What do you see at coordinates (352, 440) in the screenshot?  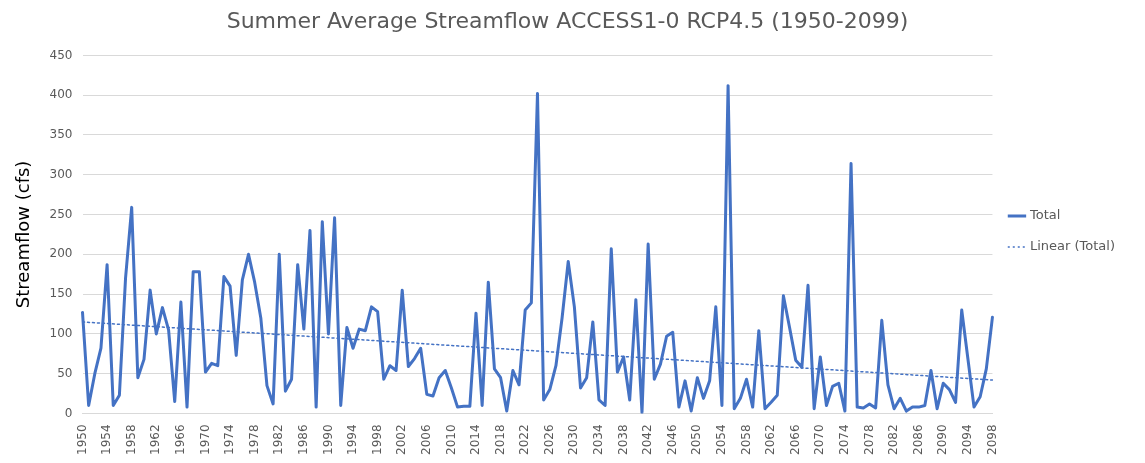 I see `x-tick-label: 1994` at bounding box center [352, 440].